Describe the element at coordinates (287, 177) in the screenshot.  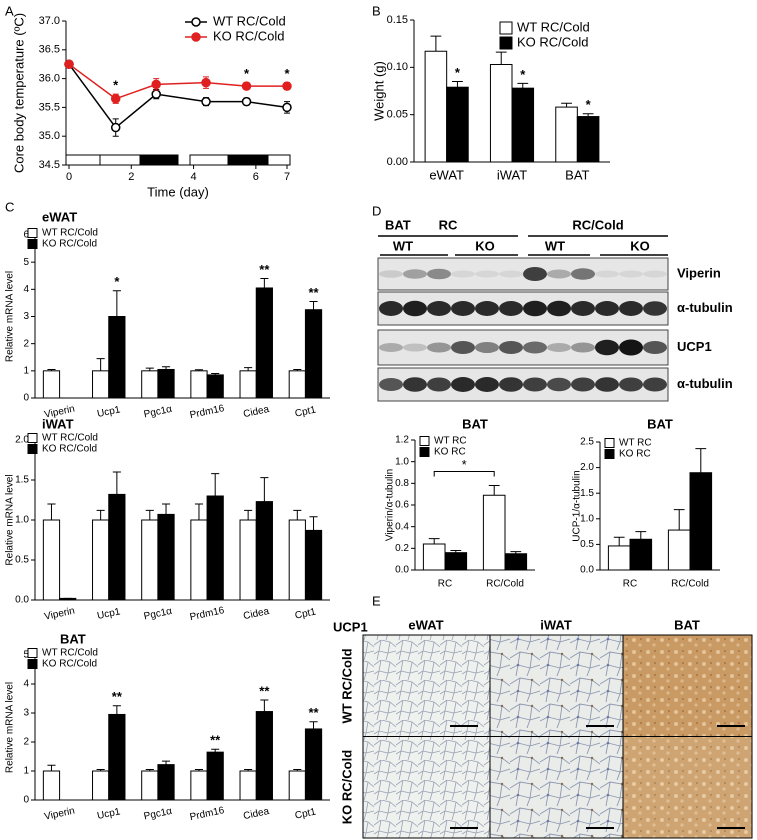
I see `x-tick-label: 7` at that location.